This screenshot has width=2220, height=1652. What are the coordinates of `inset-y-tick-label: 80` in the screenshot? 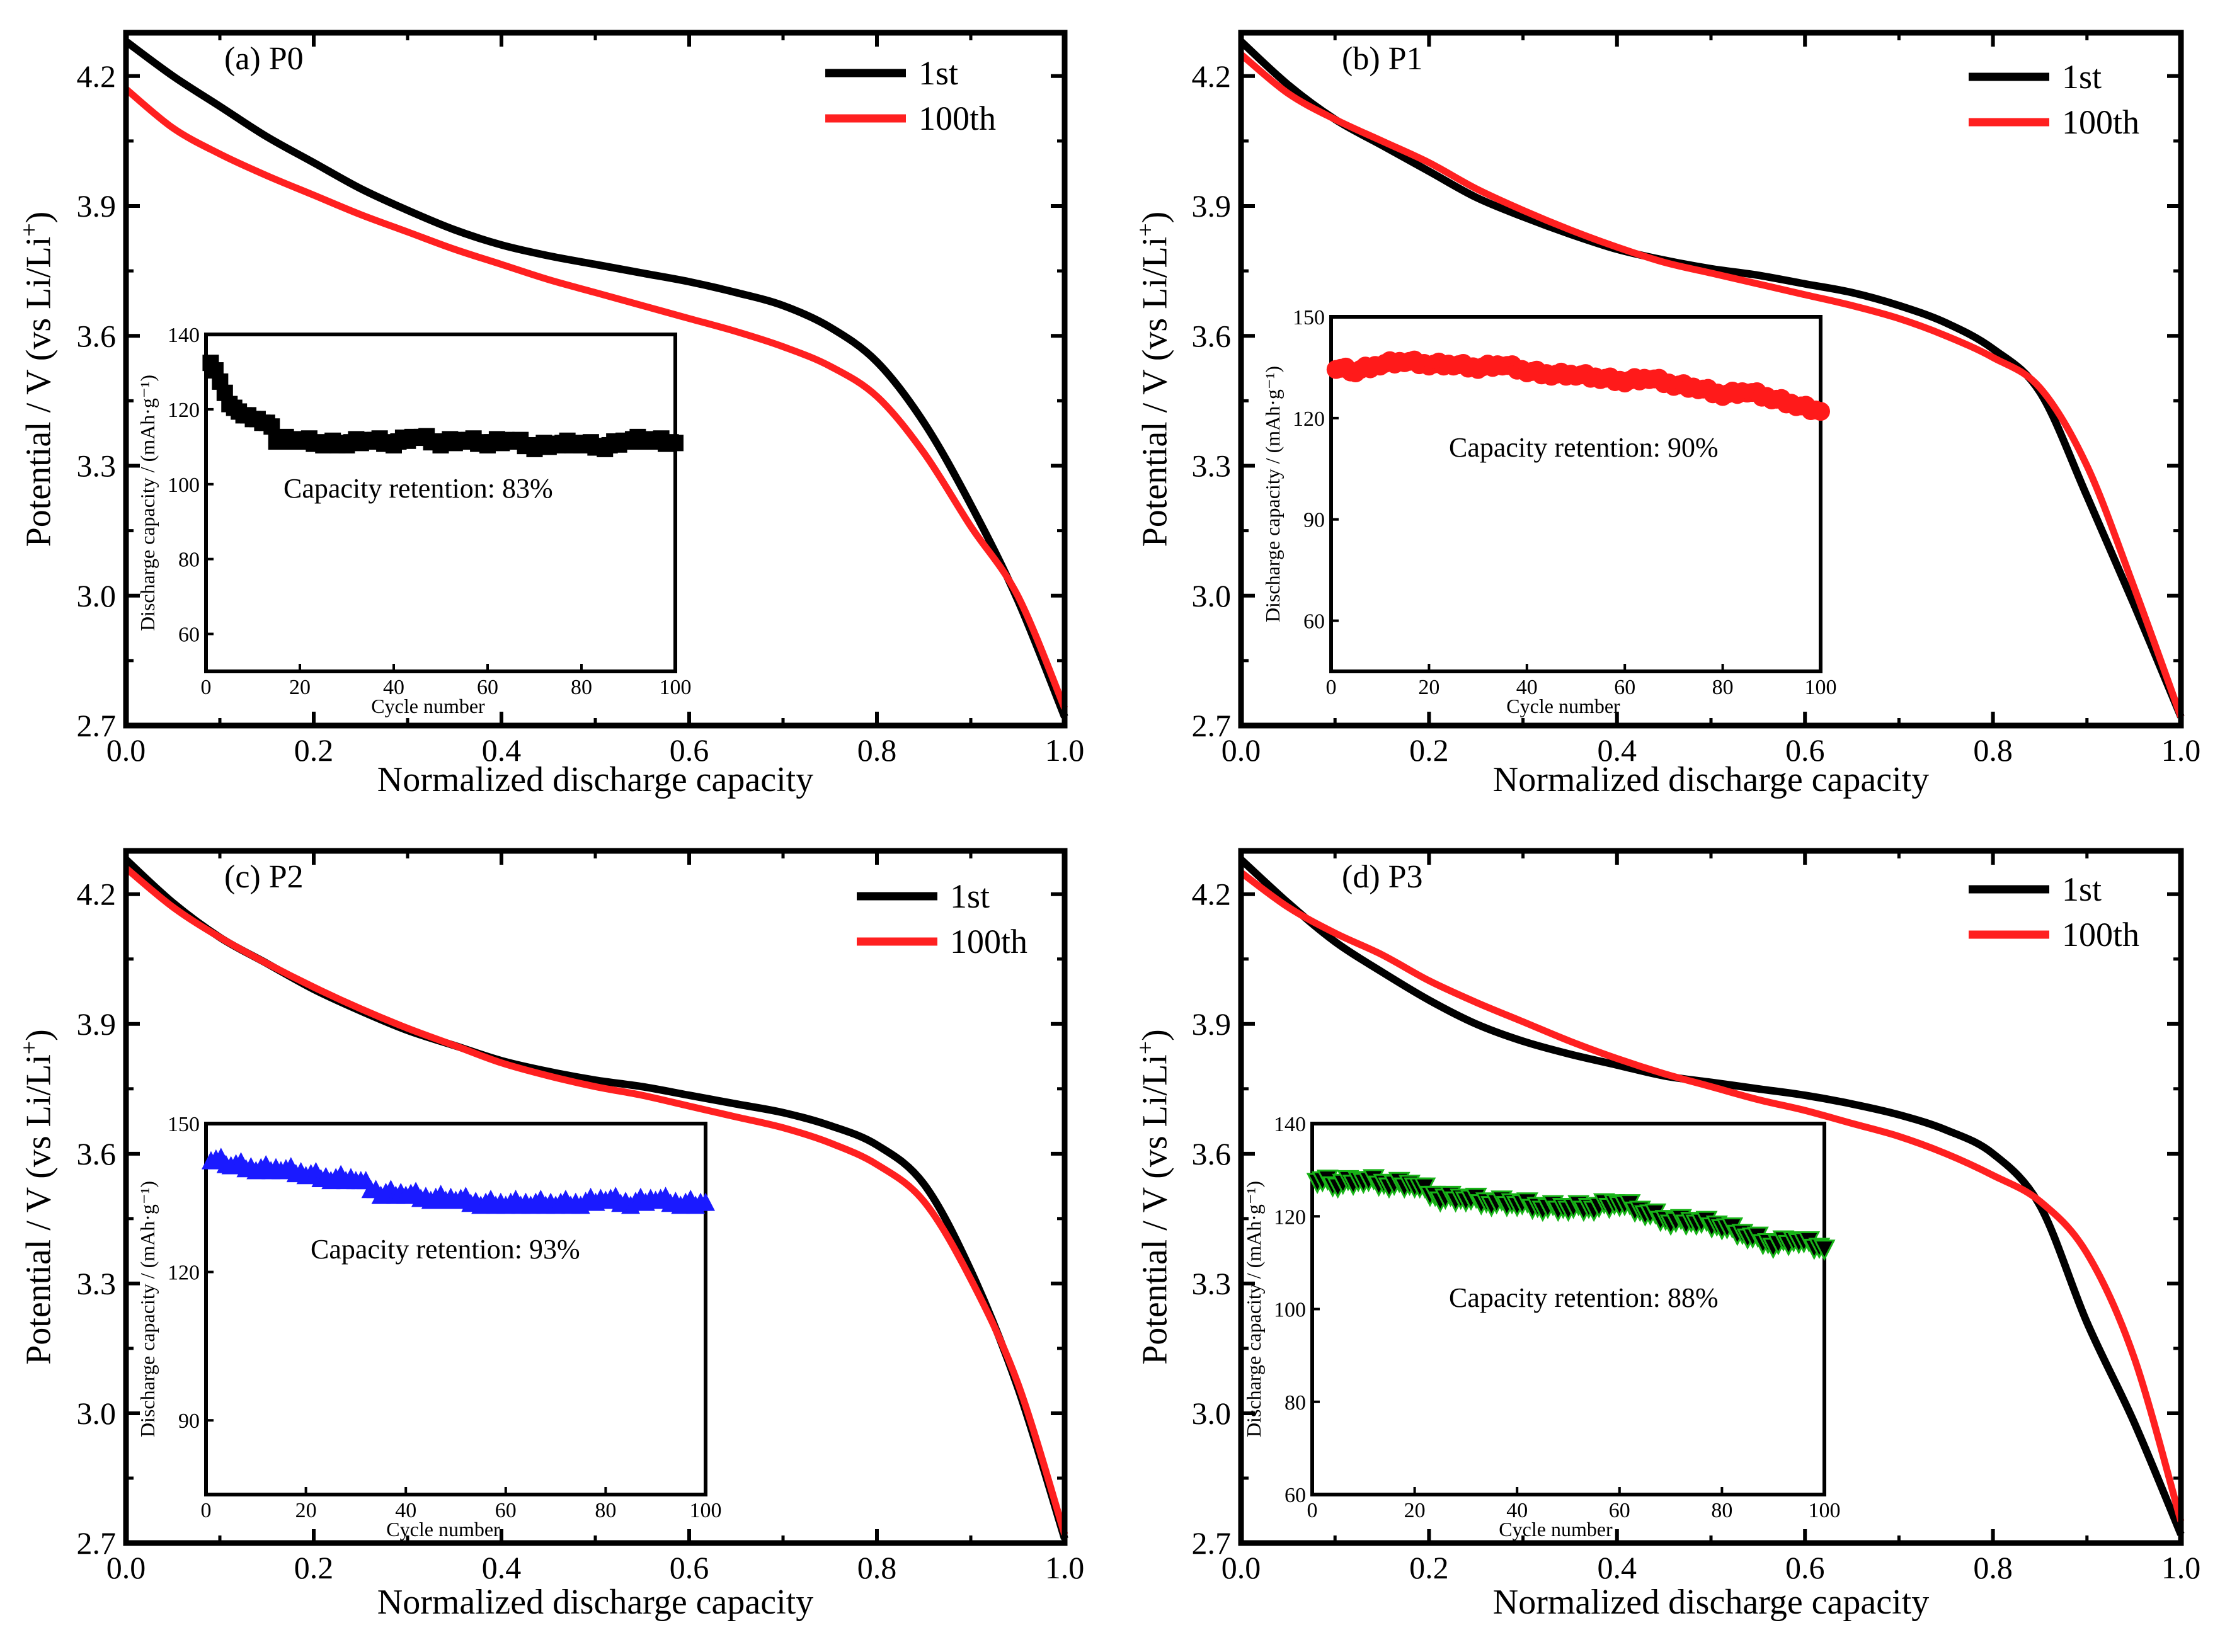 It's located at (1295, 1403).